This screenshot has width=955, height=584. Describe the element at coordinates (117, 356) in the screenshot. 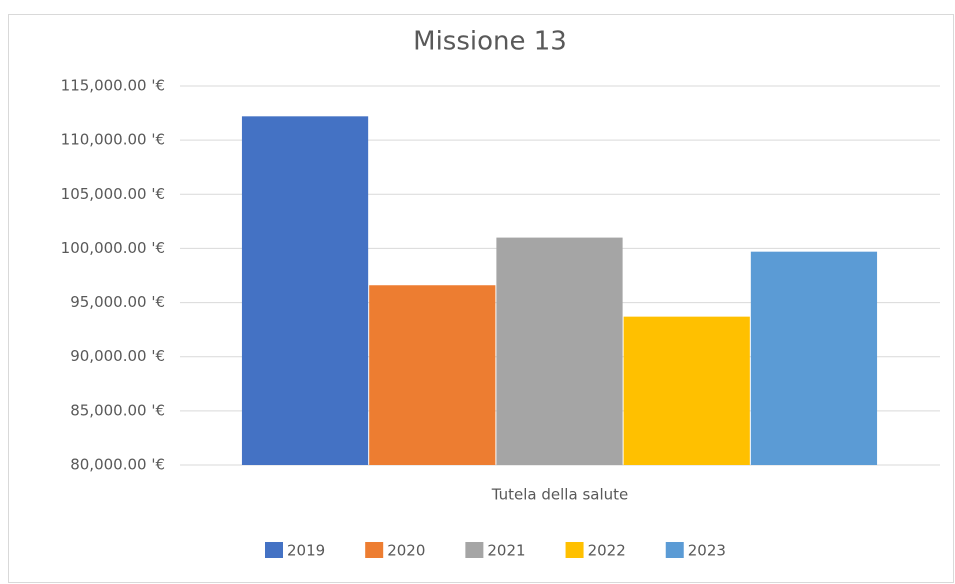

I see `y-tick-label: 90,000.00 '€` at that location.